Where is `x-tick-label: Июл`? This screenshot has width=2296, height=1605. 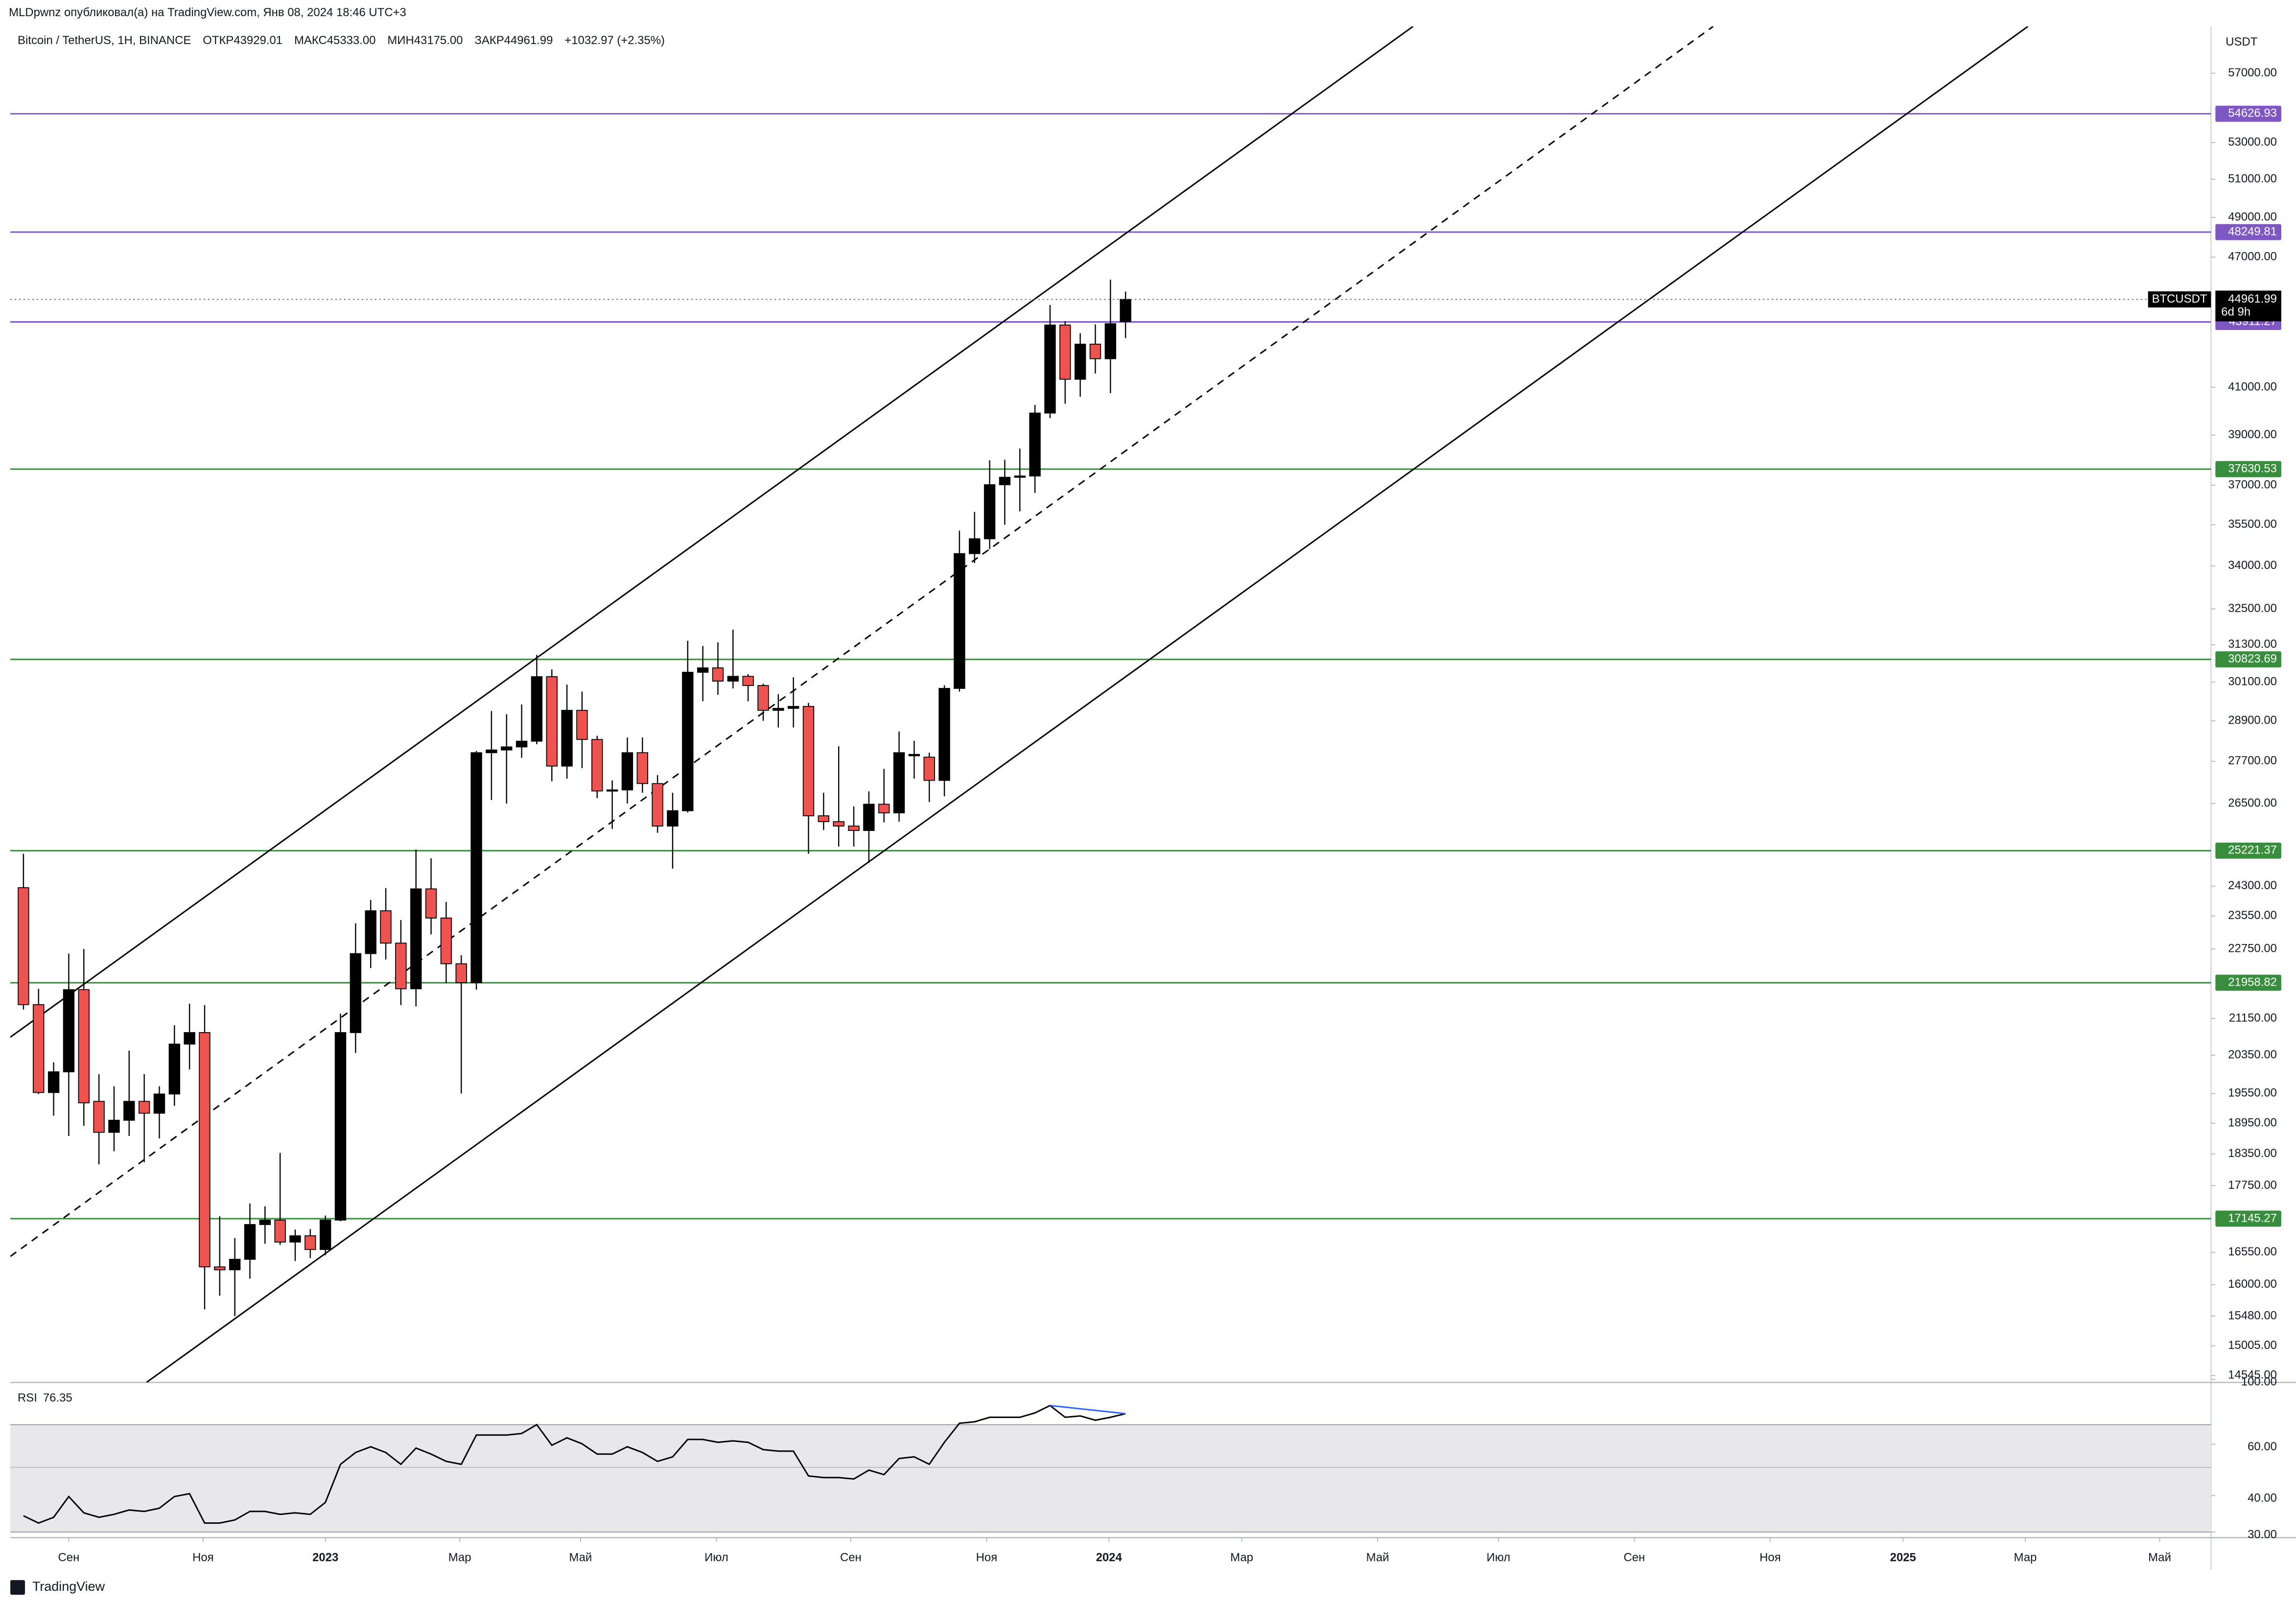 x-tick-label: Июл is located at coordinates (716, 1557).